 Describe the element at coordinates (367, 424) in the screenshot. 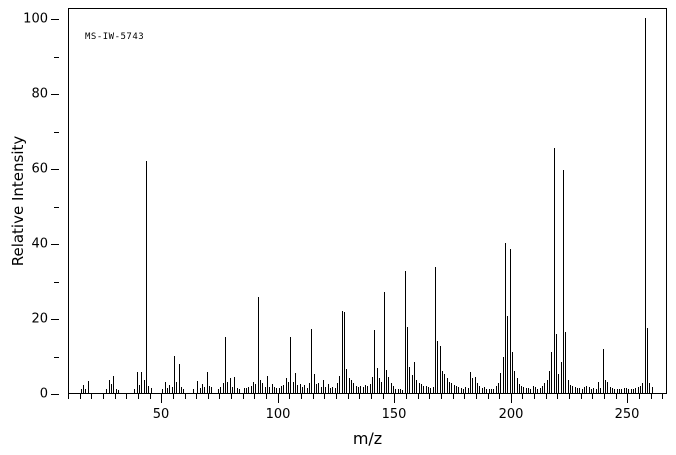

I see `x-axis: 50 100 150 200 250 m/z` at that location.